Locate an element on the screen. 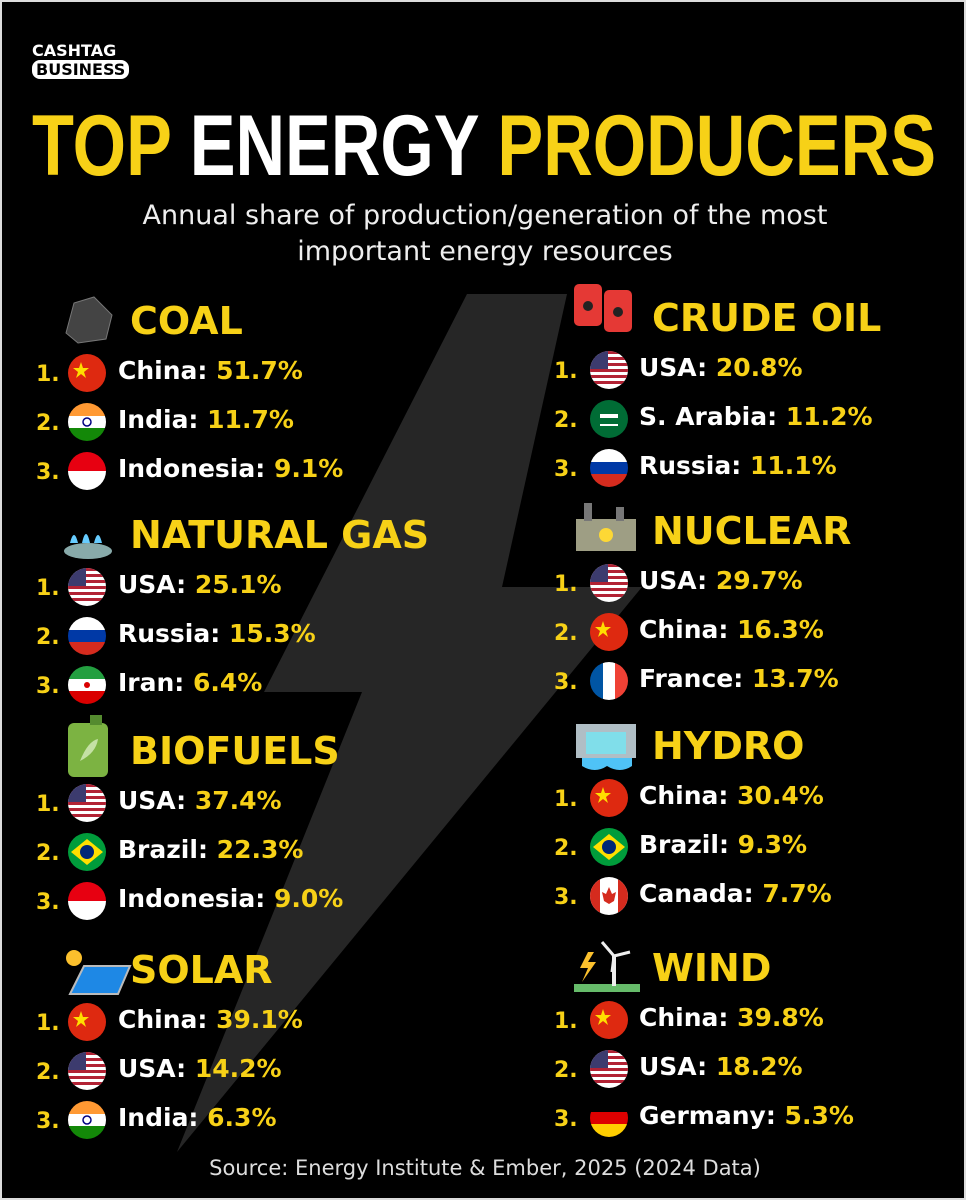 The height and width of the screenshot is (1200, 966). share-value: 22.3% is located at coordinates (260, 849).